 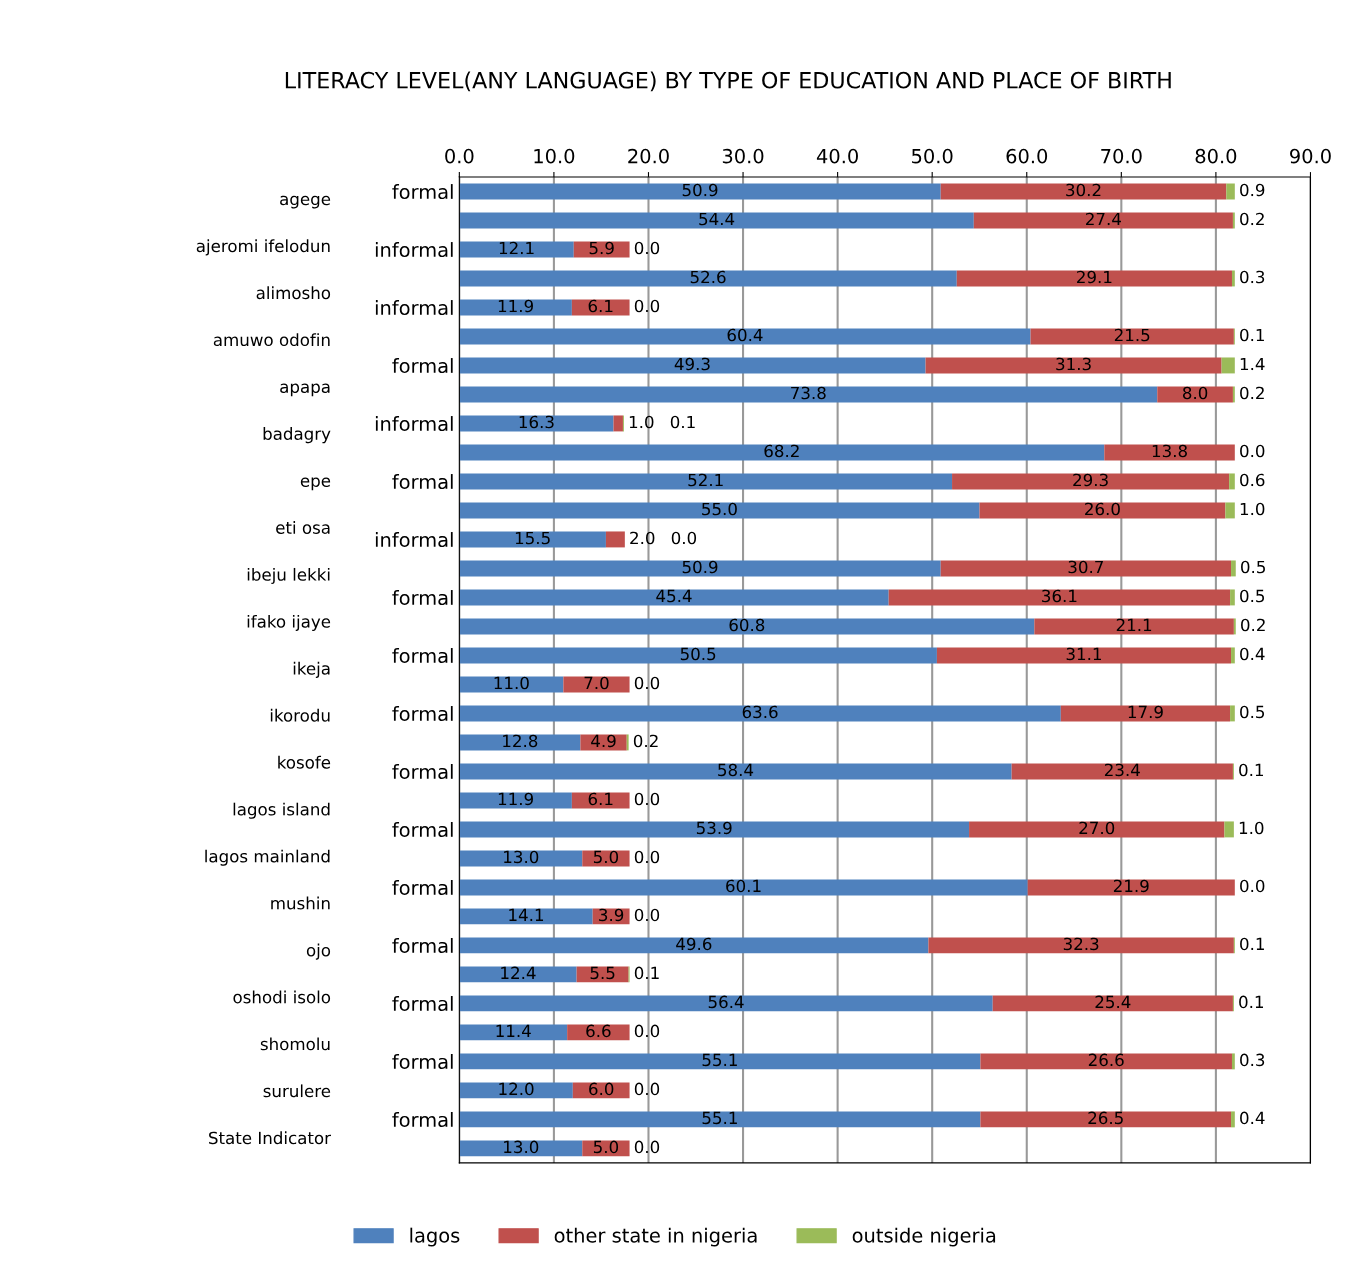 I want to click on text: alimosho, so click(x=293, y=293).